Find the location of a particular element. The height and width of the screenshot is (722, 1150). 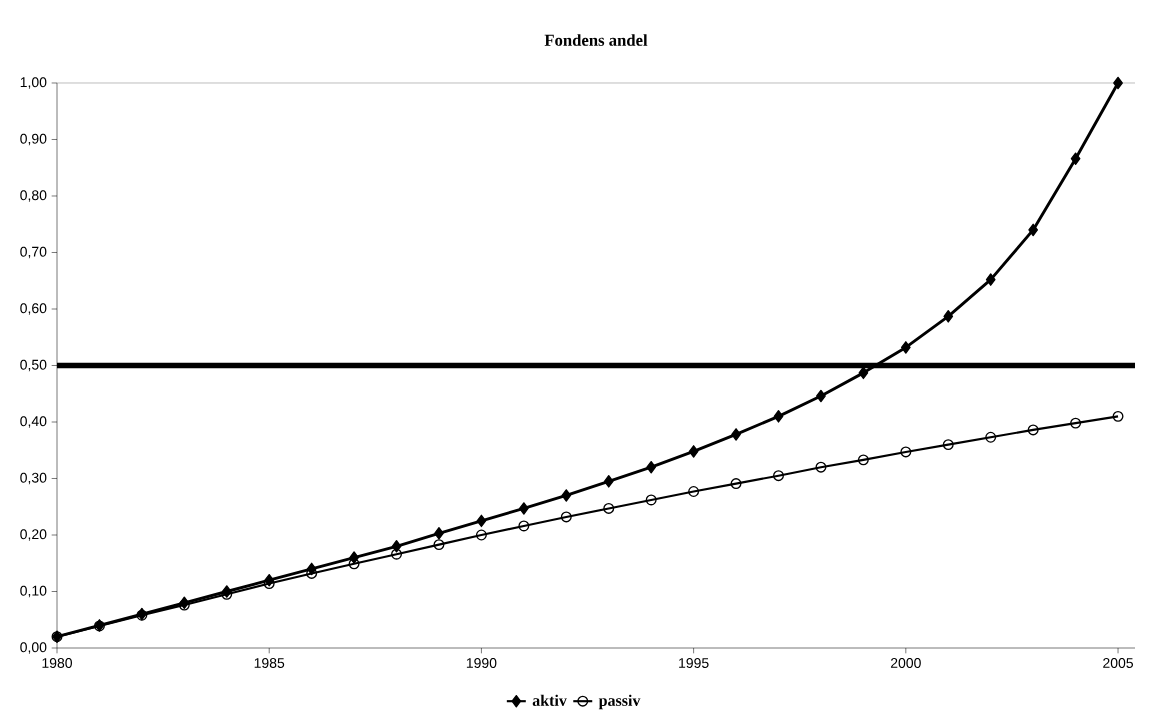

y-tick-label: 0,70 is located at coordinates (33, 252).